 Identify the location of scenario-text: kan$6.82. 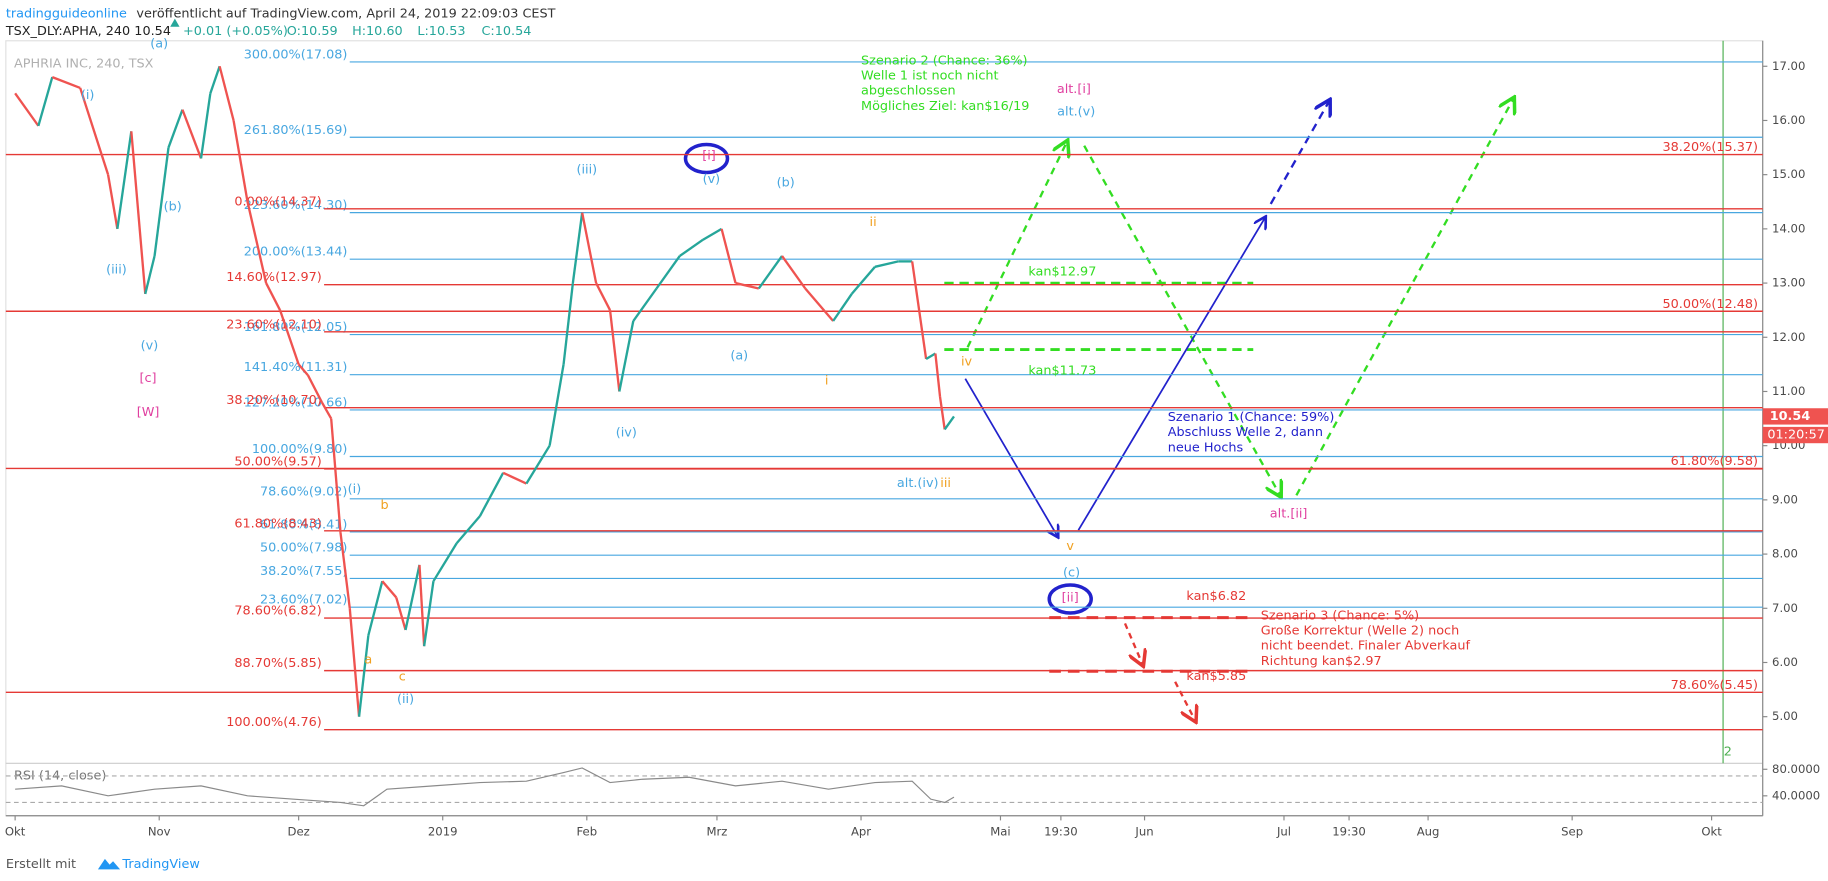
(1216, 596).